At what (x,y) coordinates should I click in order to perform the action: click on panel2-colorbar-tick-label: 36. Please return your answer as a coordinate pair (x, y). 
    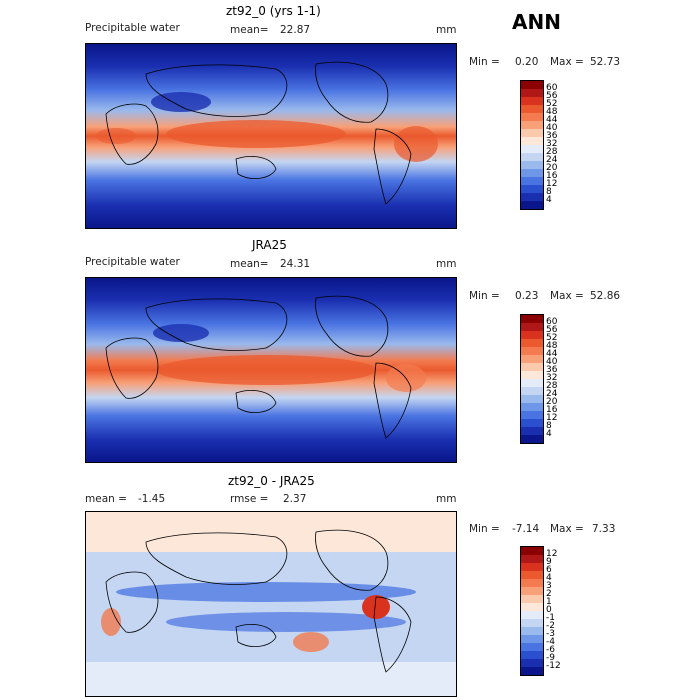
    Looking at the image, I should click on (552, 370).